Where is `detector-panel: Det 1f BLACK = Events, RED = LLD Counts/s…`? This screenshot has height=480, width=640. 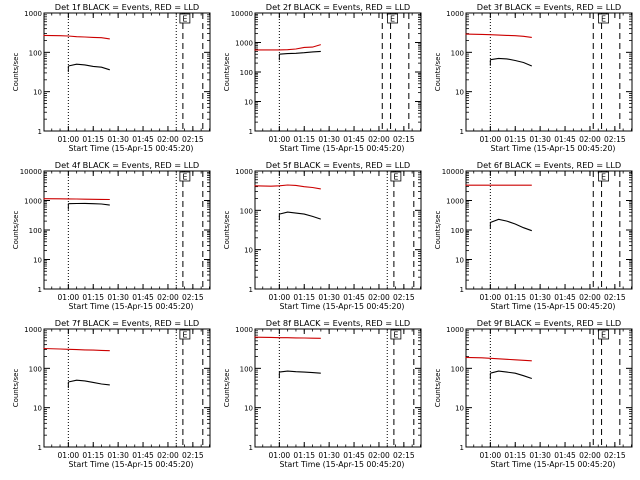 detector-panel: Det 1f BLACK = Events, RED = LLD Counts/s… is located at coordinates (111, 77).